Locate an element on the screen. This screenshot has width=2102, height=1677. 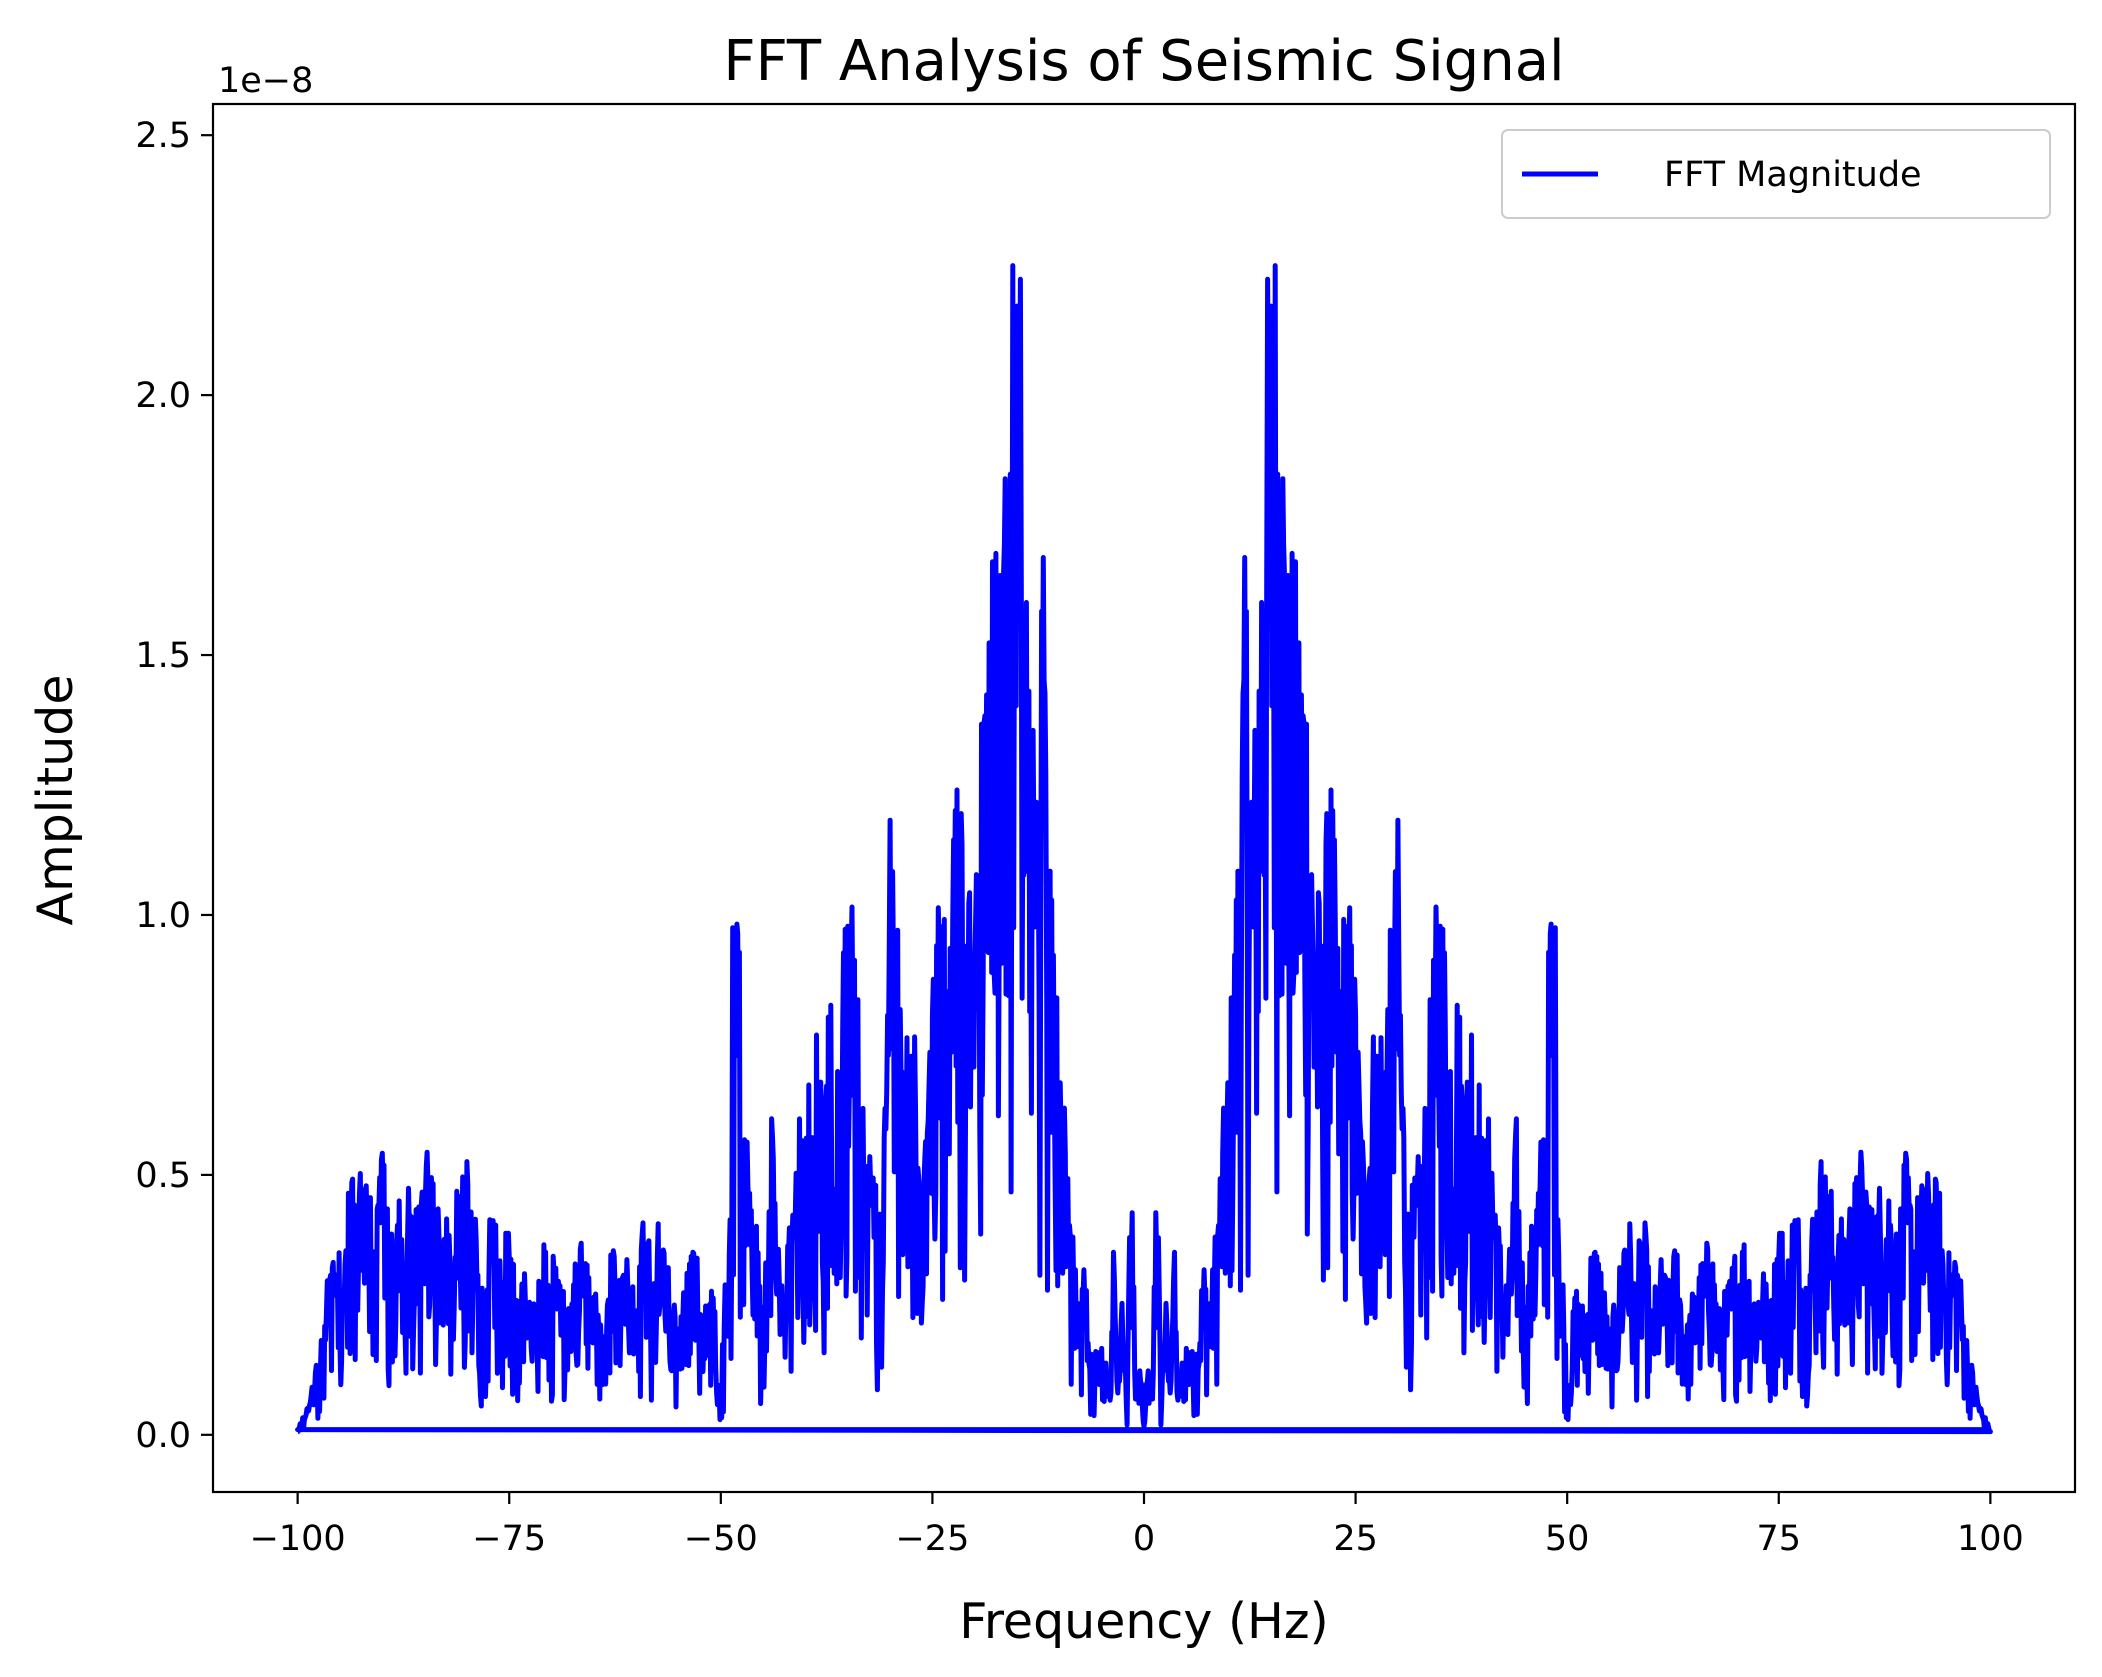
legend: FFT Magnitude is located at coordinates (1776, 174).